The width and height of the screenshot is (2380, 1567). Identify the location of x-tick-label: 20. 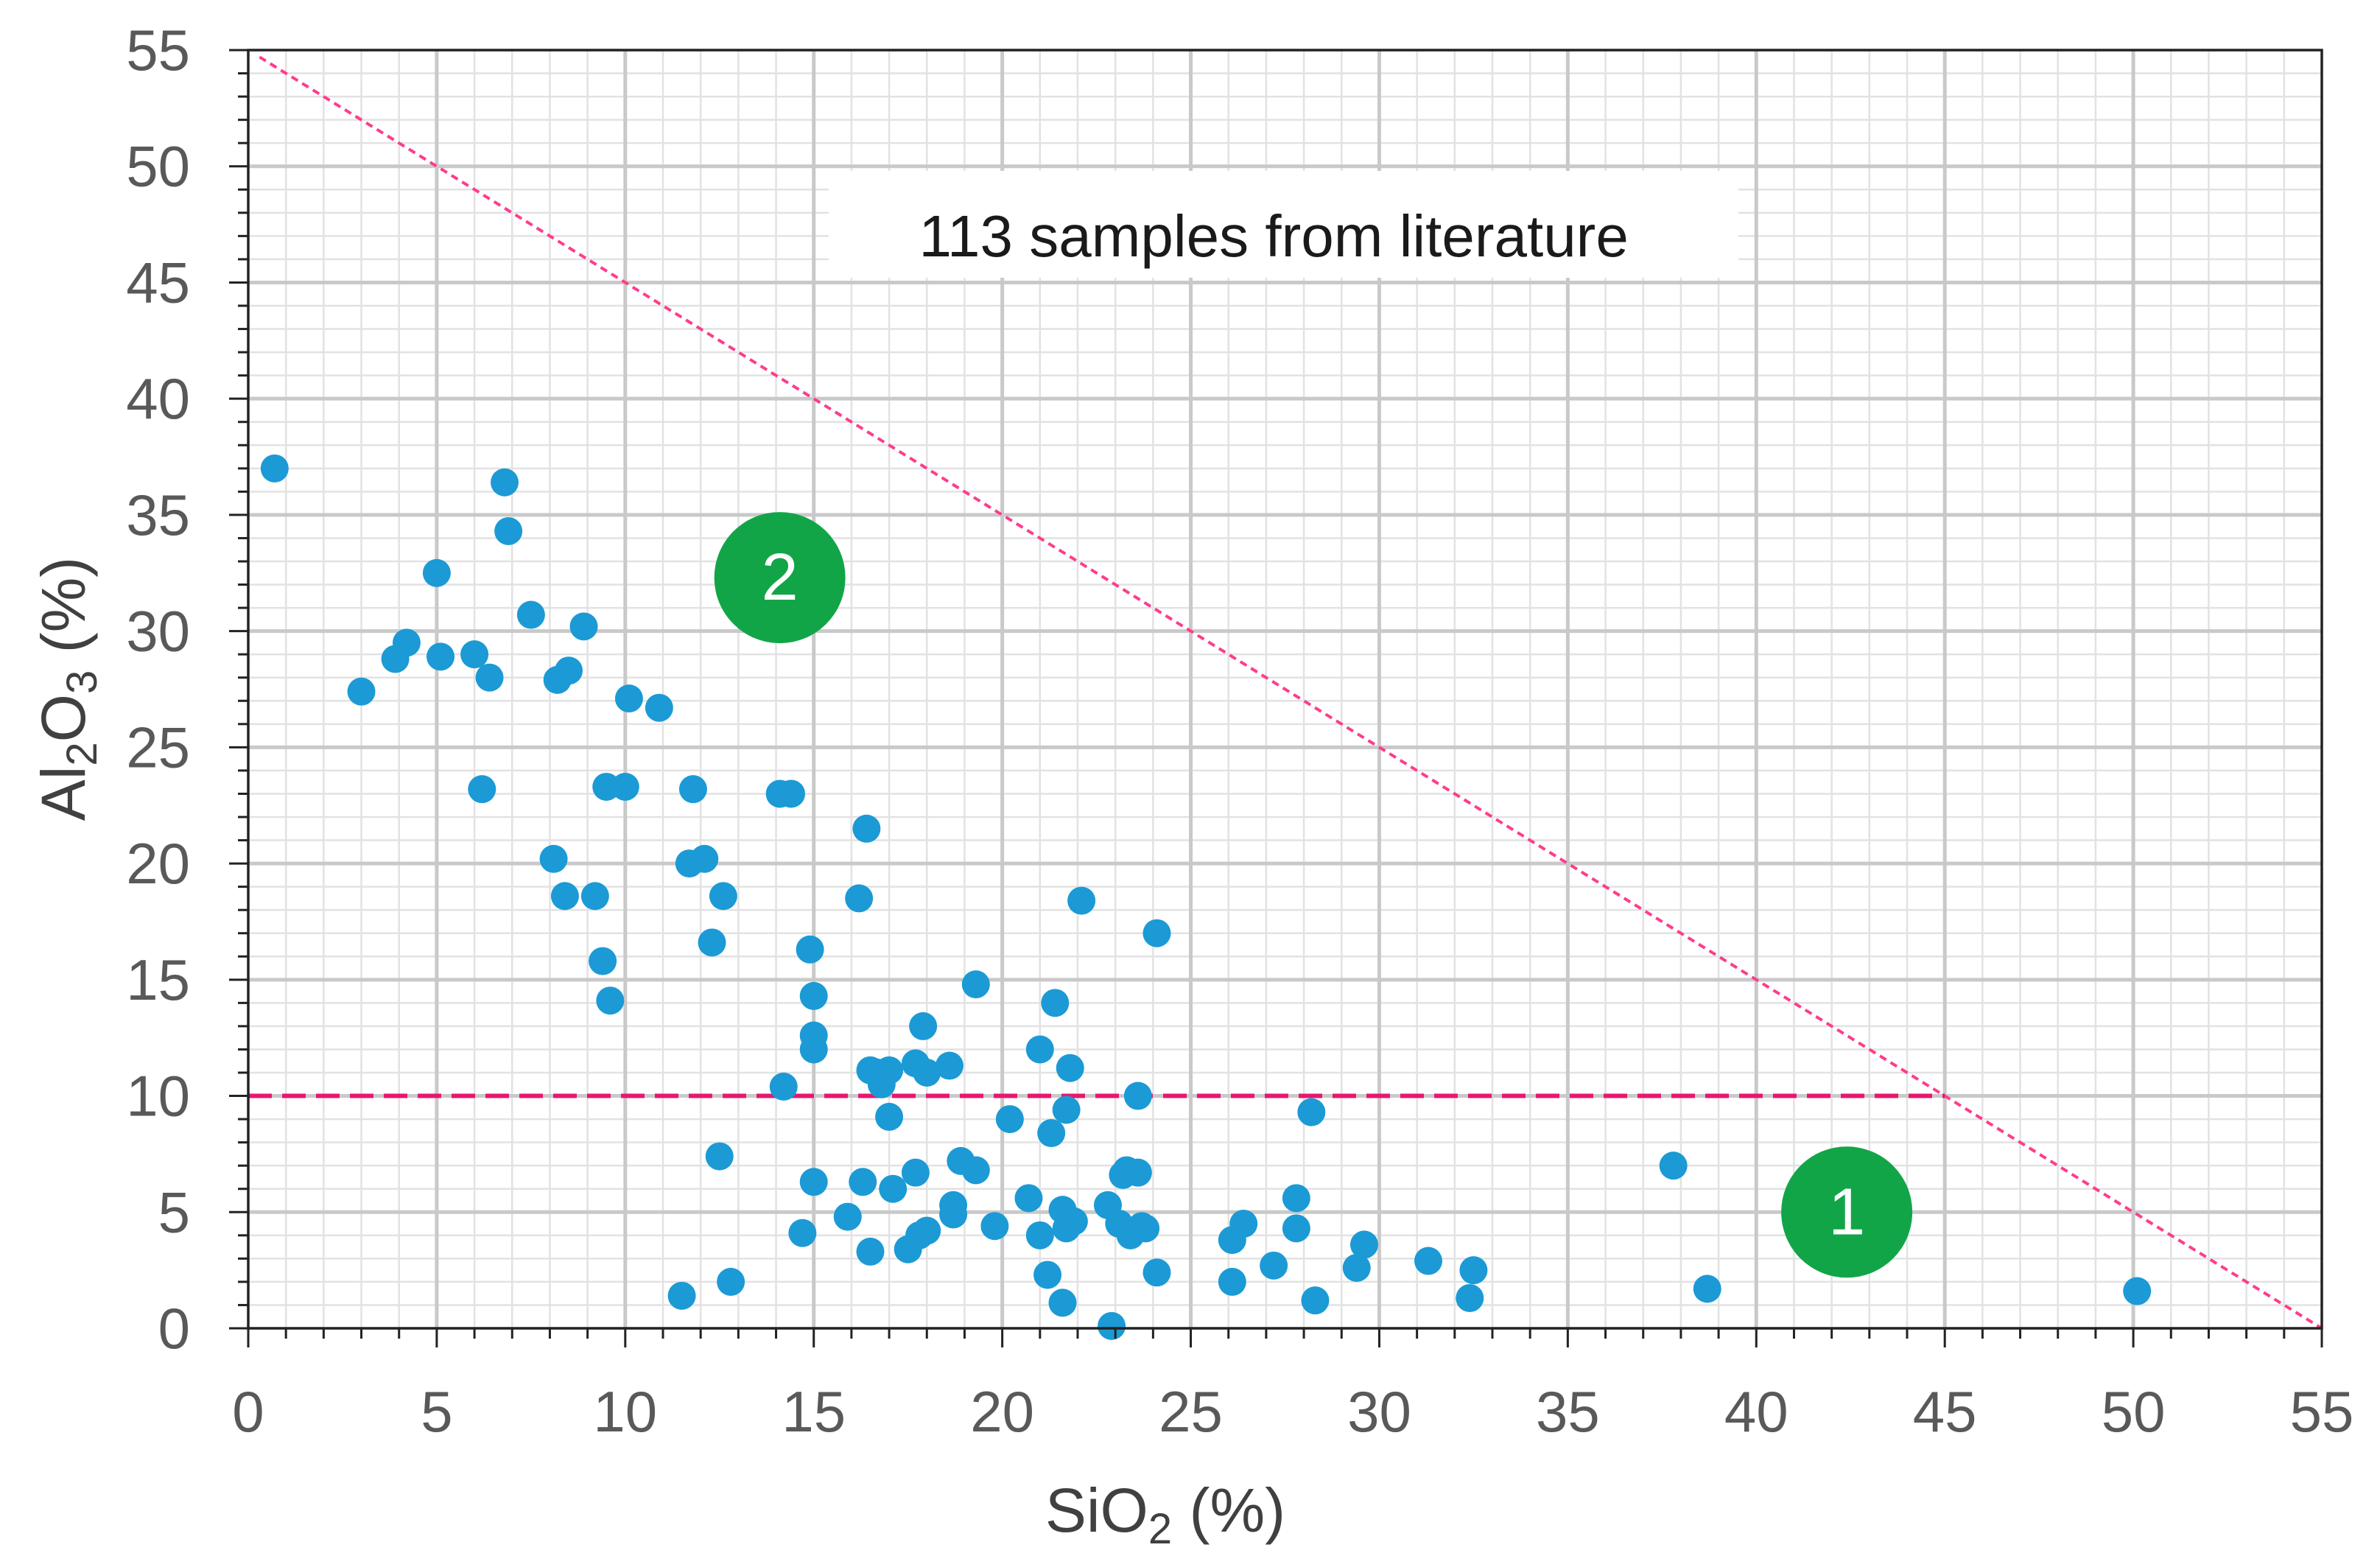
(1002, 1411).